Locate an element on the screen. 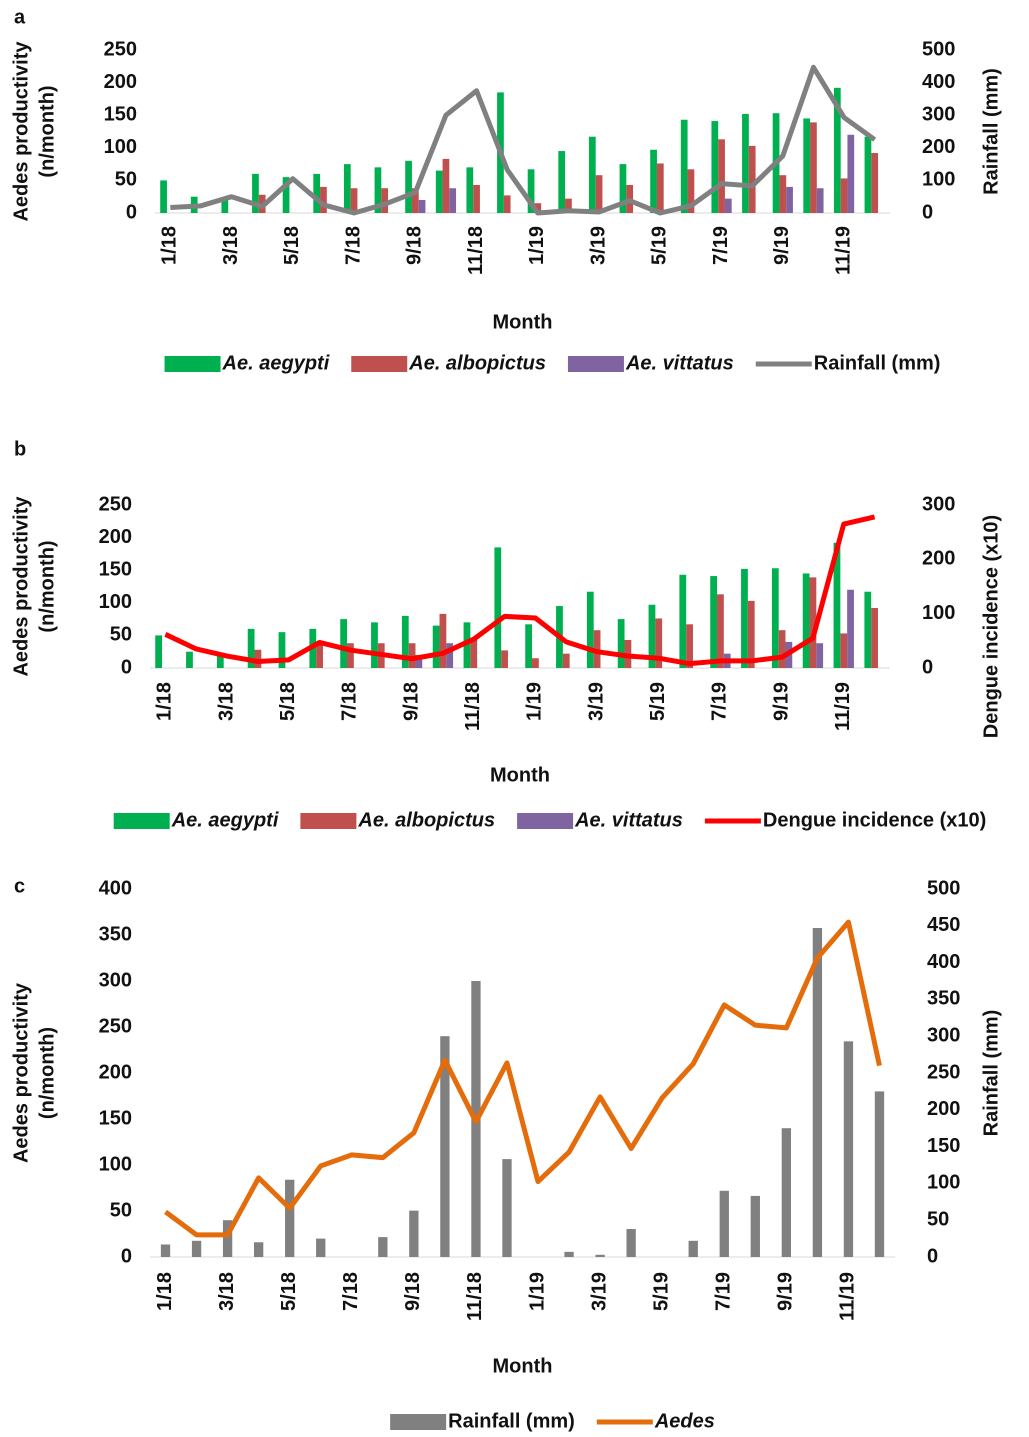 This screenshot has width=1029, height=1437. x-tick-label: 3/19 is located at coordinates (598, 245).